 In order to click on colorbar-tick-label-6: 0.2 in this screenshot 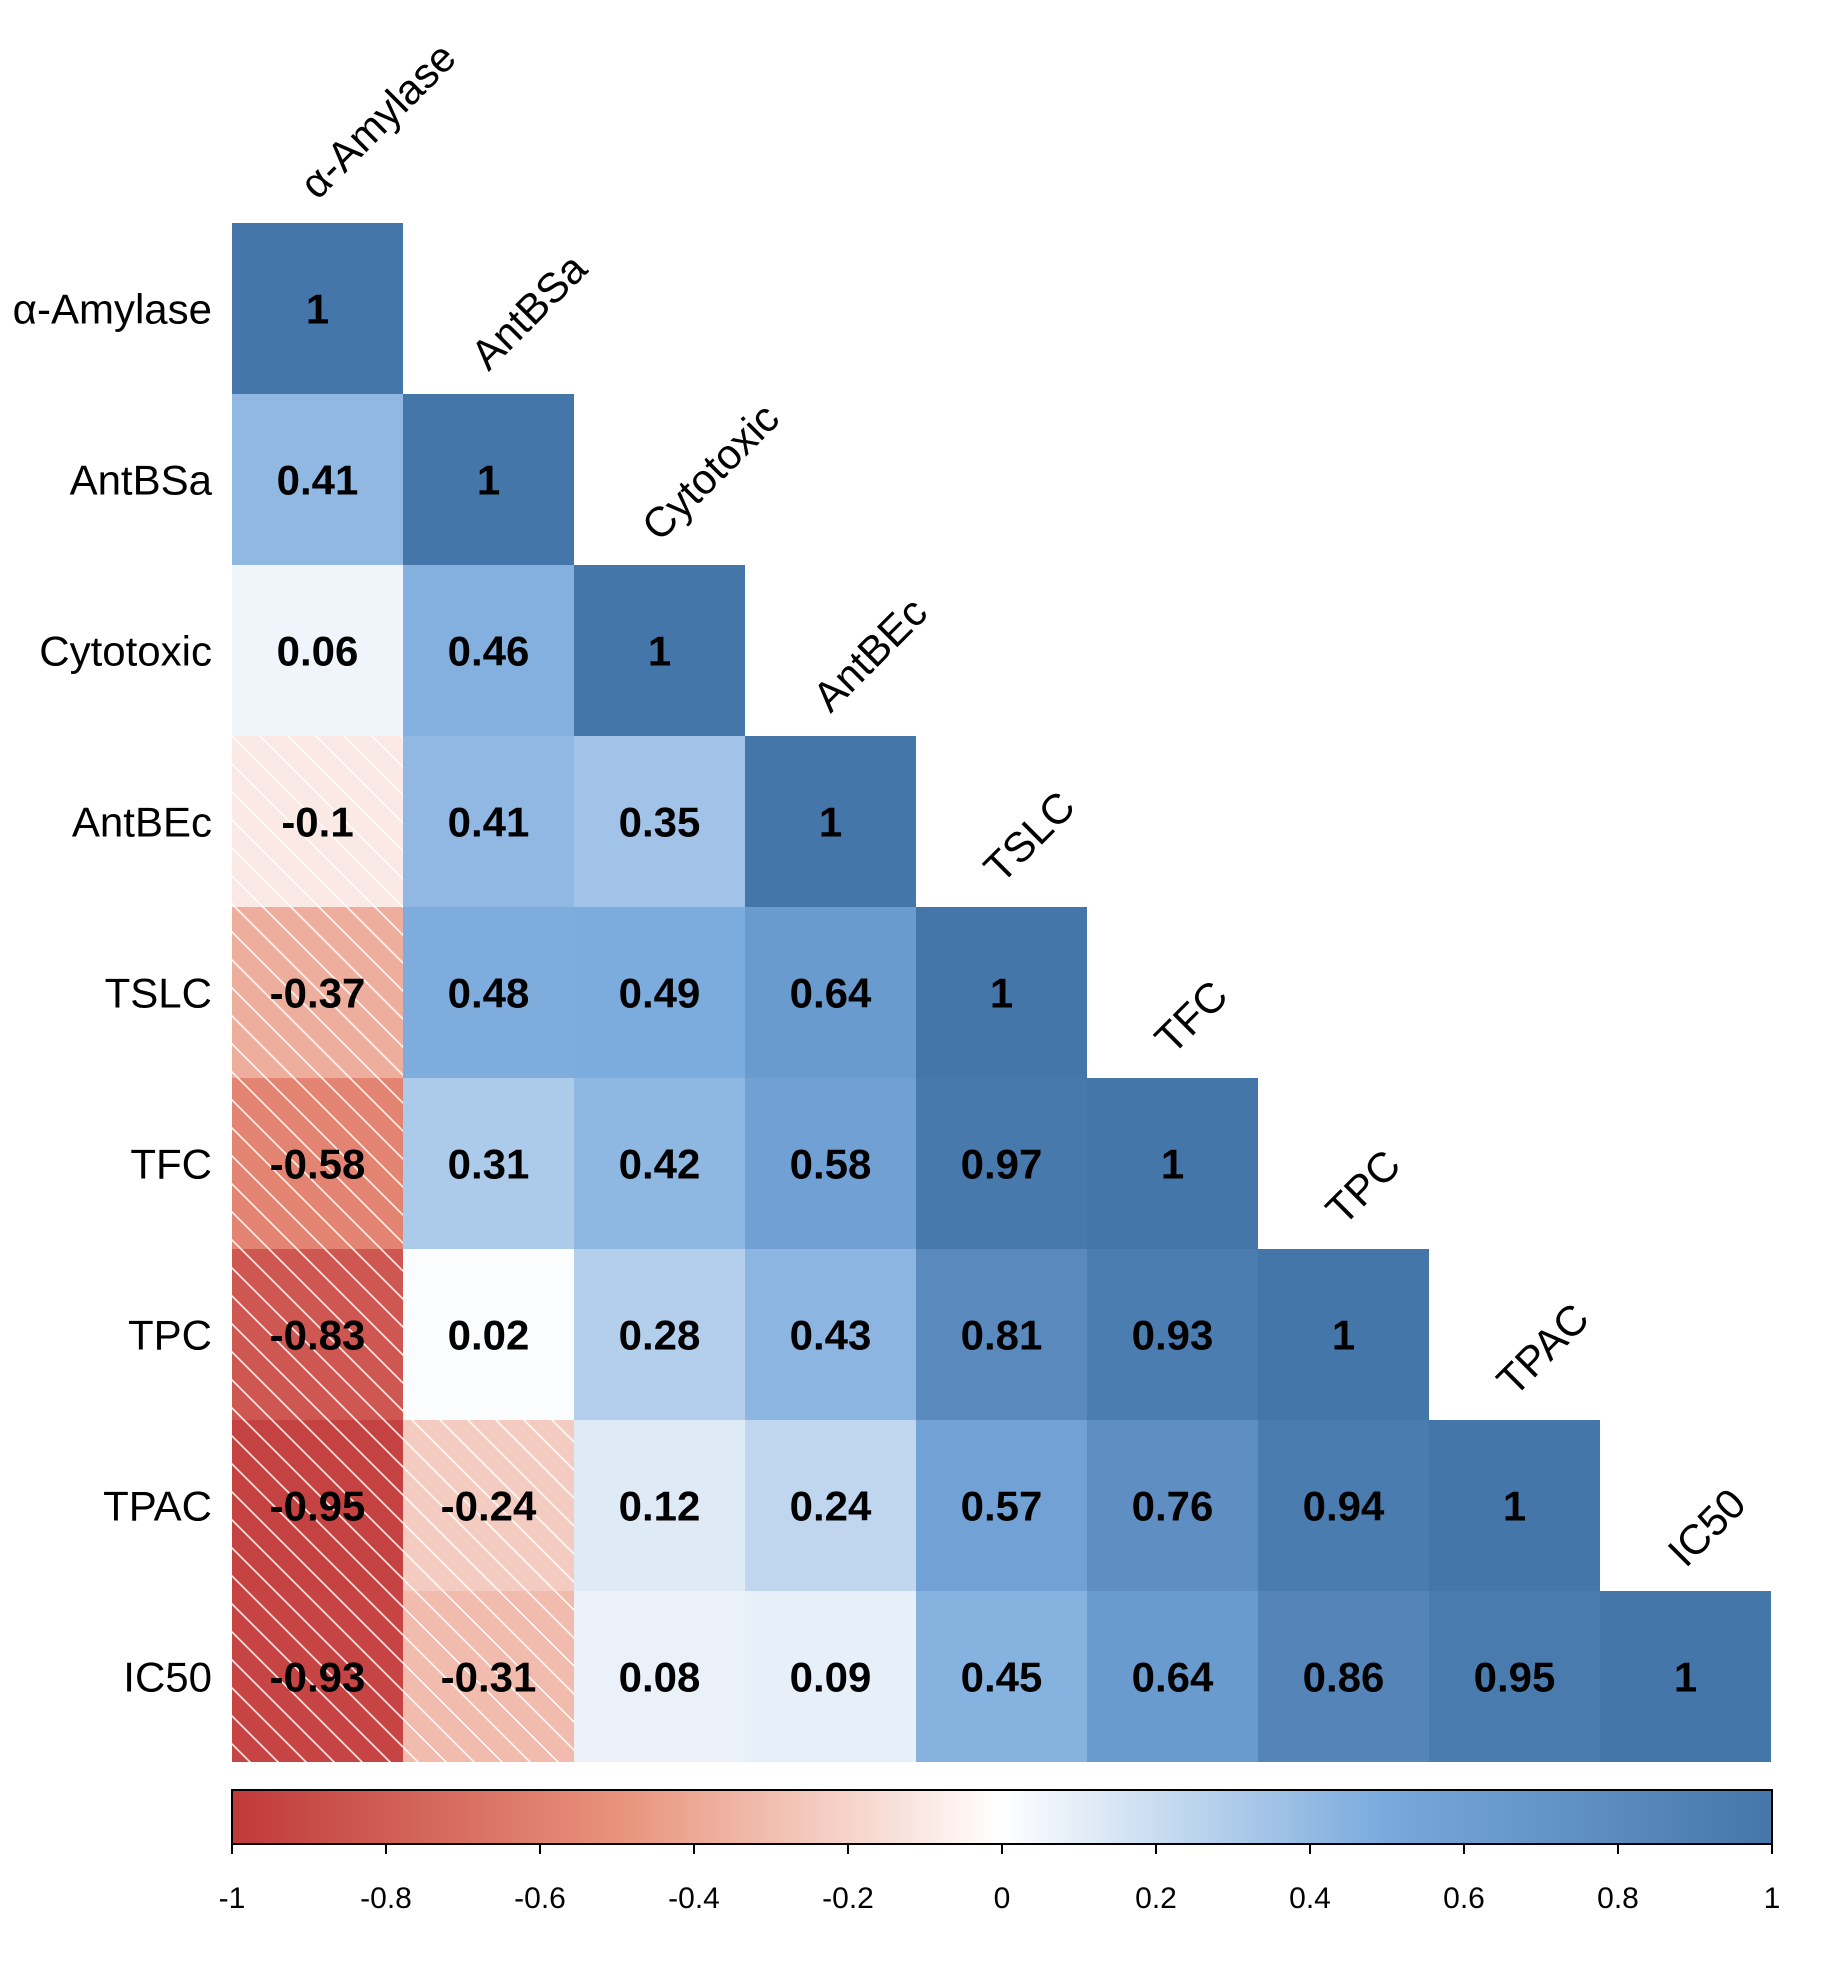, I will do `click(1156, 1898)`.